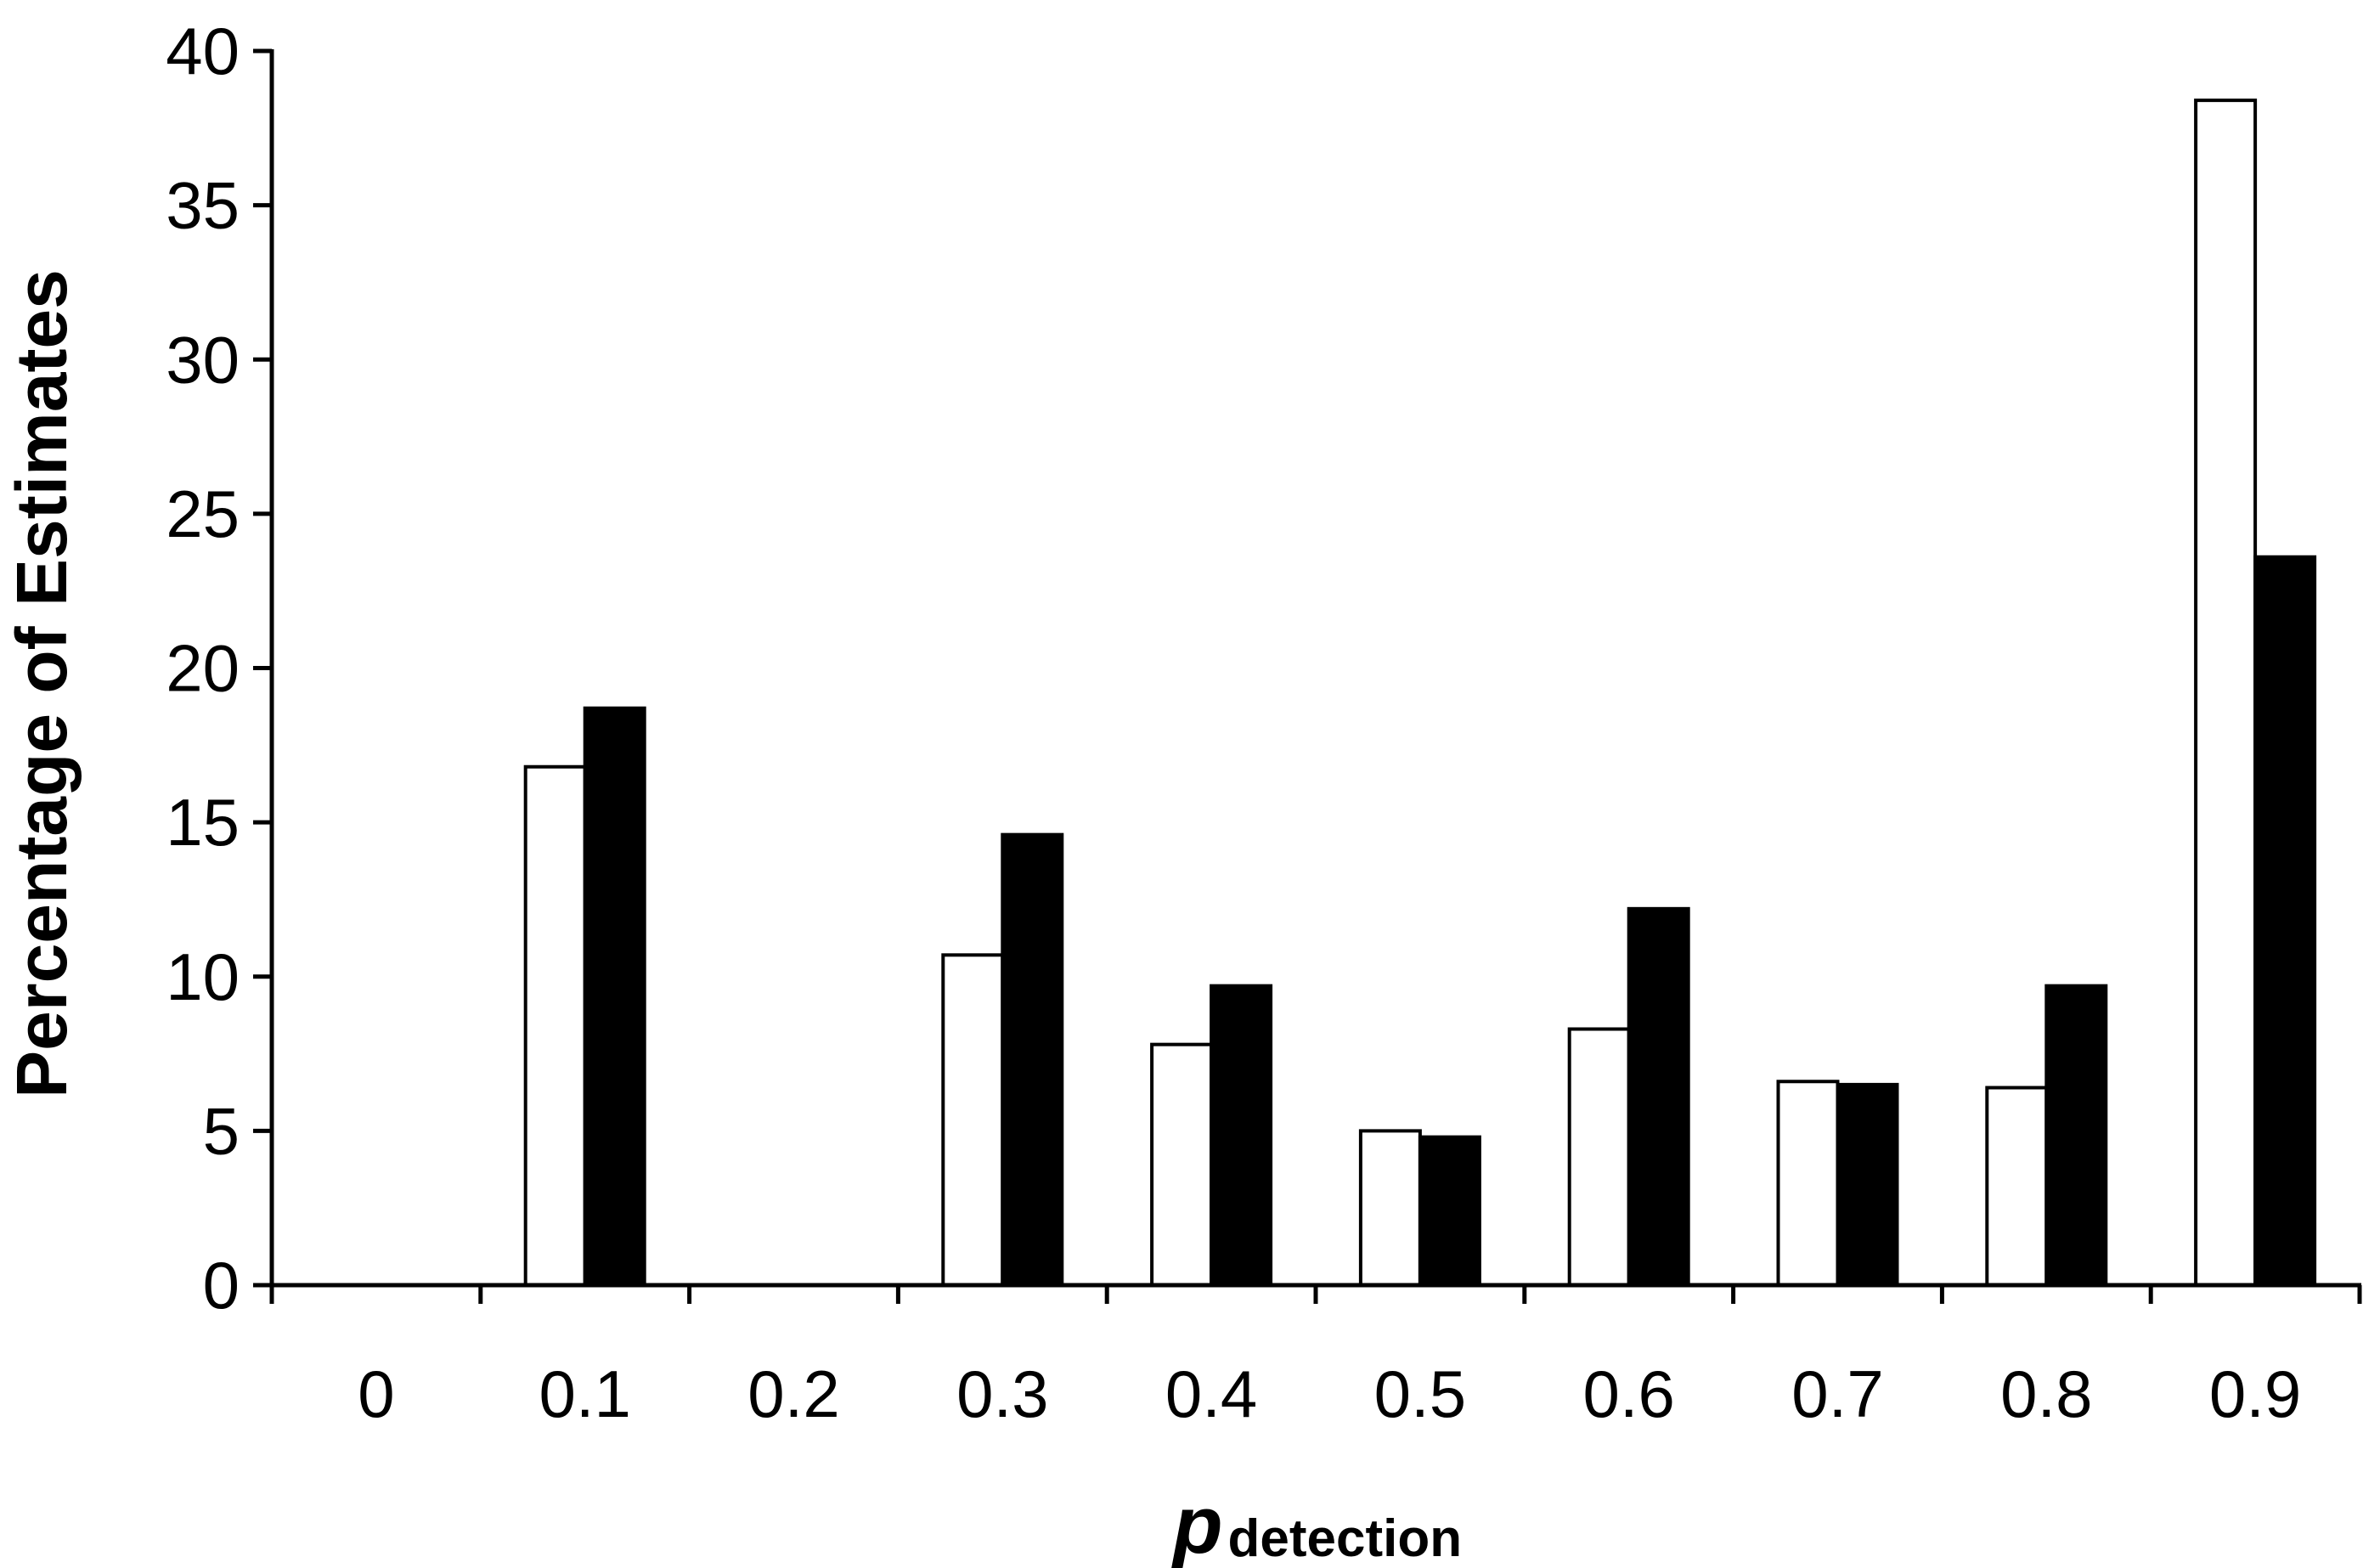  What do you see at coordinates (584, 1393) in the screenshot?
I see `x-tick-label: 0.1` at bounding box center [584, 1393].